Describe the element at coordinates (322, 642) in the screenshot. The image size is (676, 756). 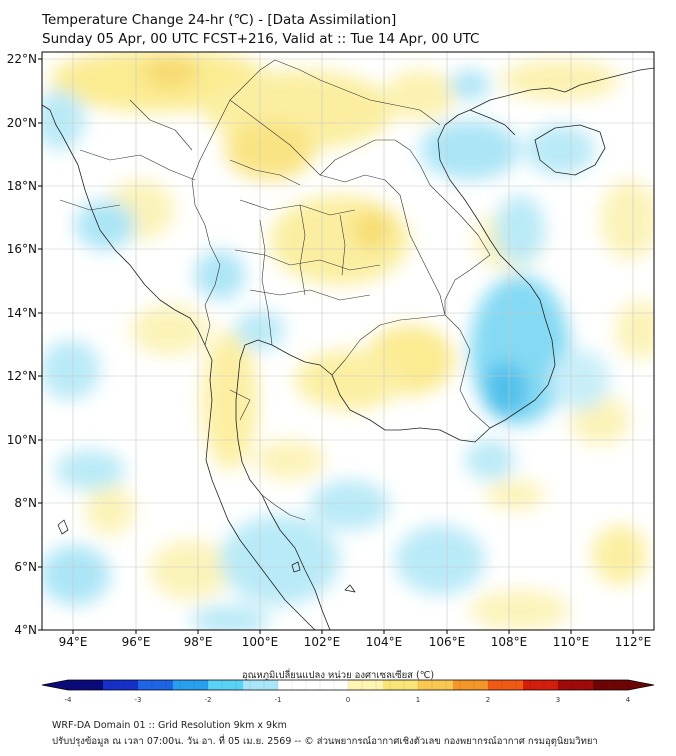
I see `lon-label: 102°E` at that location.